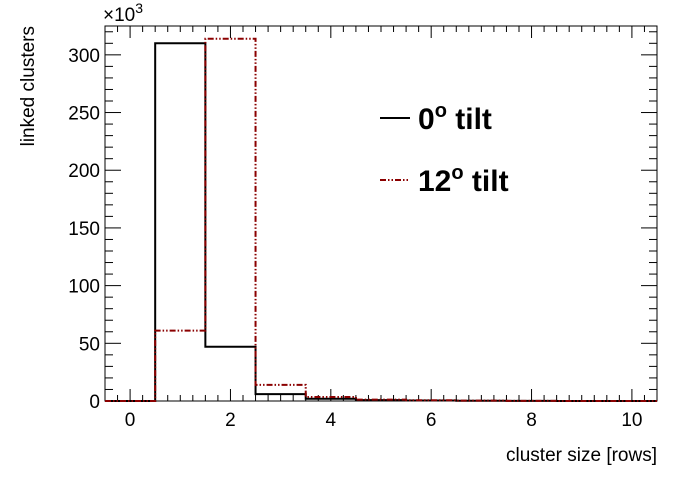 The width and height of the screenshot is (698, 479). I want to click on legend-label: 0o tilt, so click(455, 118).